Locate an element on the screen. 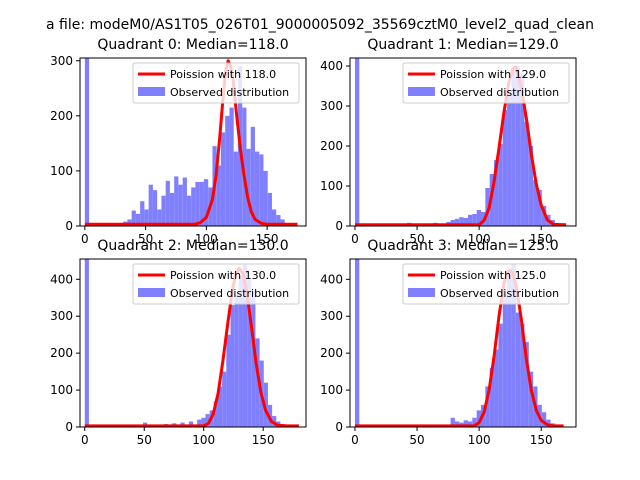  legend-poisson-label: Poission with 118.0 is located at coordinates (223, 74).